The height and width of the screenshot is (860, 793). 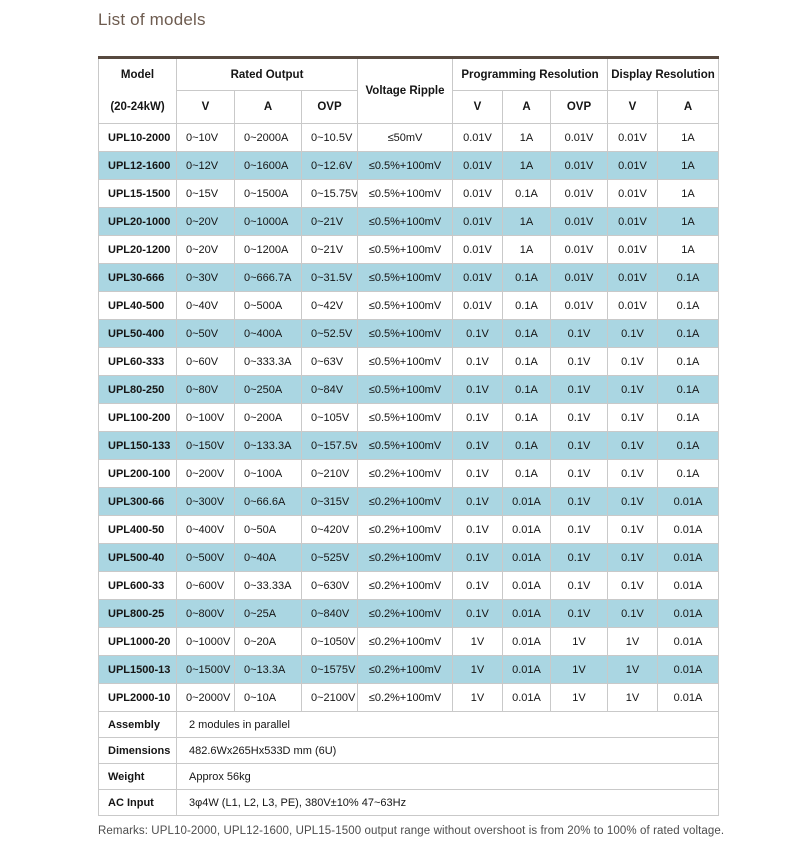 What do you see at coordinates (405, 137) in the screenshot?
I see `cell-voltage-ripple: ≤50mV` at bounding box center [405, 137].